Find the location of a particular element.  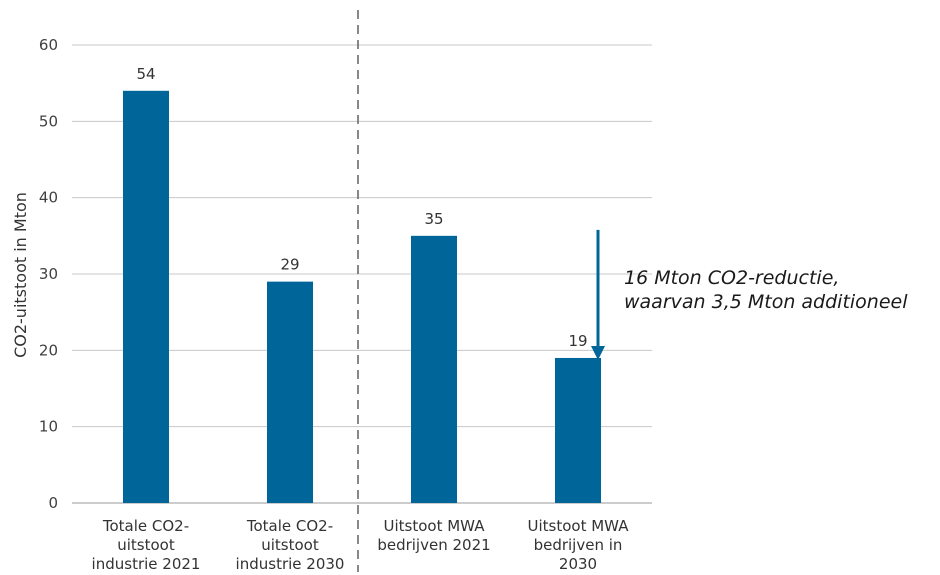

y-tick-label: 50 is located at coordinates (48, 121).